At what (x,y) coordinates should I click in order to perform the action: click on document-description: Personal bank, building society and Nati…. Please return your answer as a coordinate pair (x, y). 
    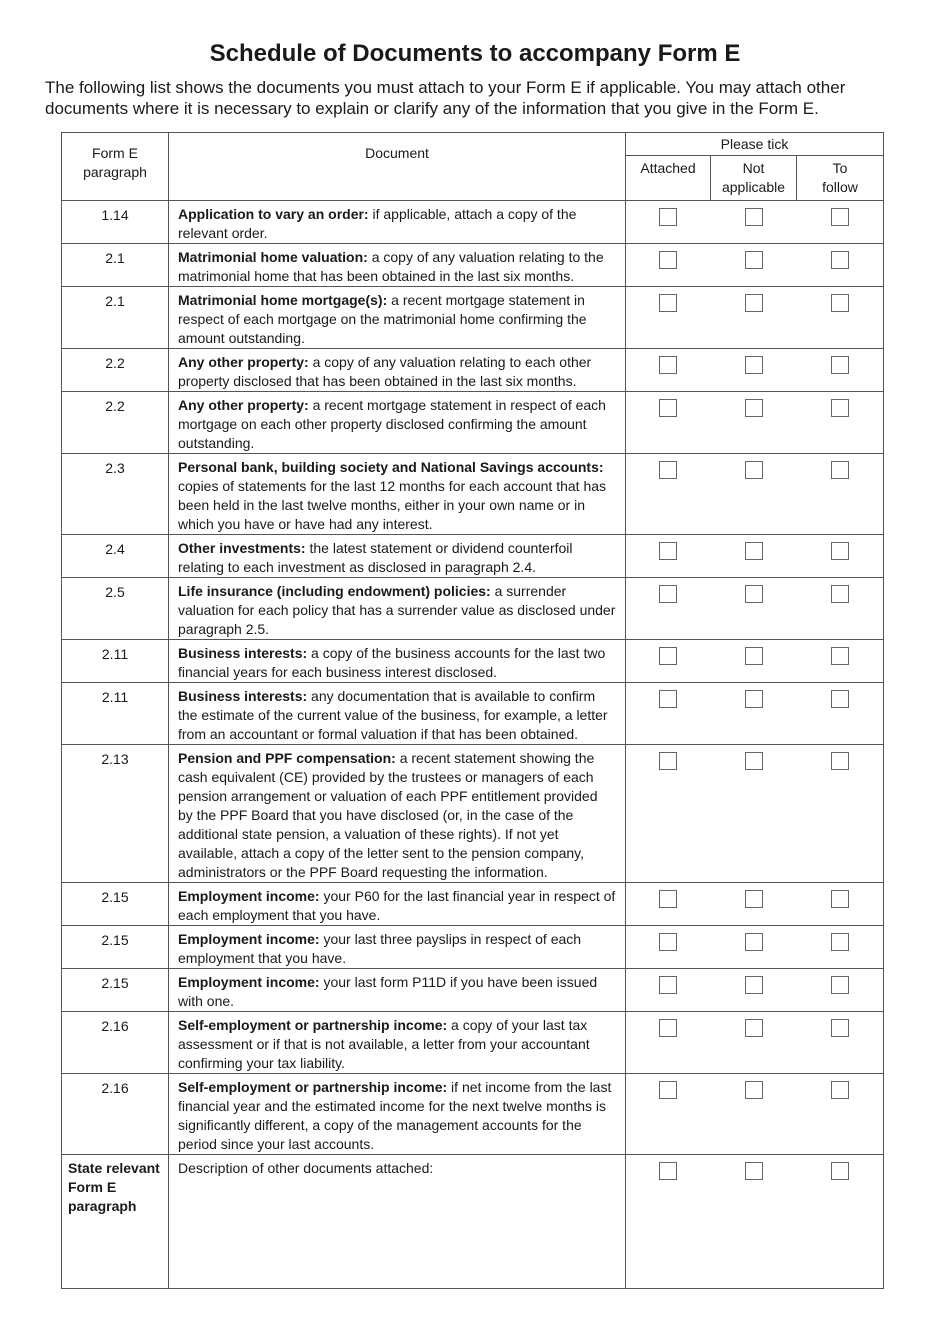
    Looking at the image, I should click on (397, 494).